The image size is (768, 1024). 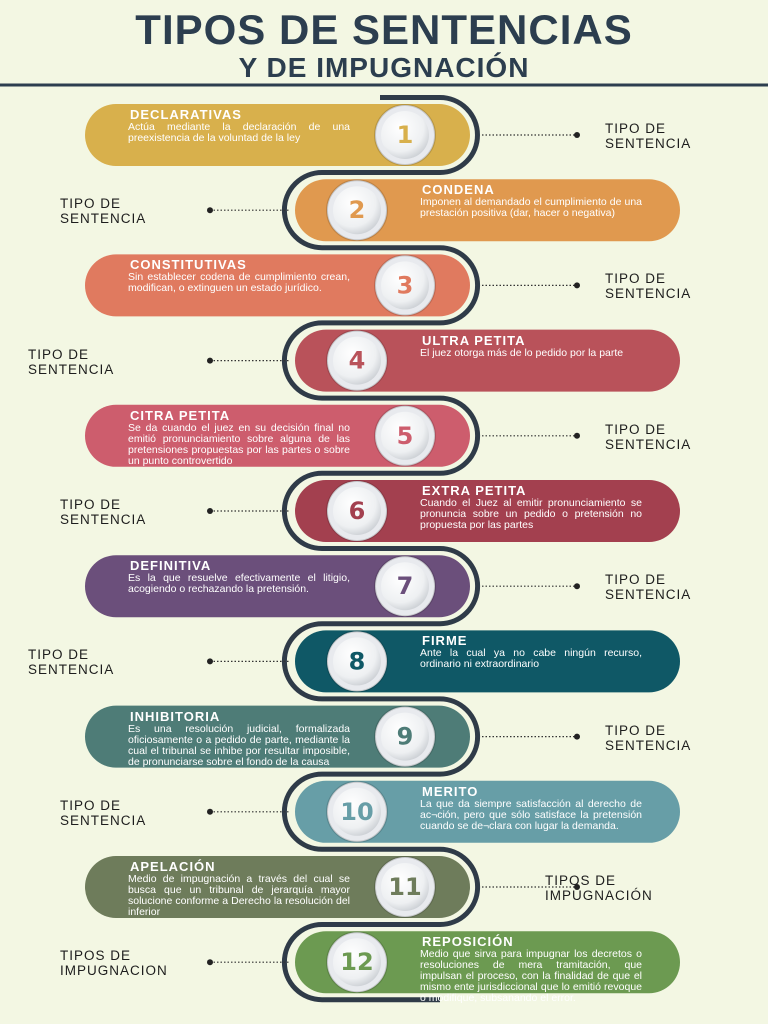 I want to click on item-number: 11, so click(x=404, y=887).